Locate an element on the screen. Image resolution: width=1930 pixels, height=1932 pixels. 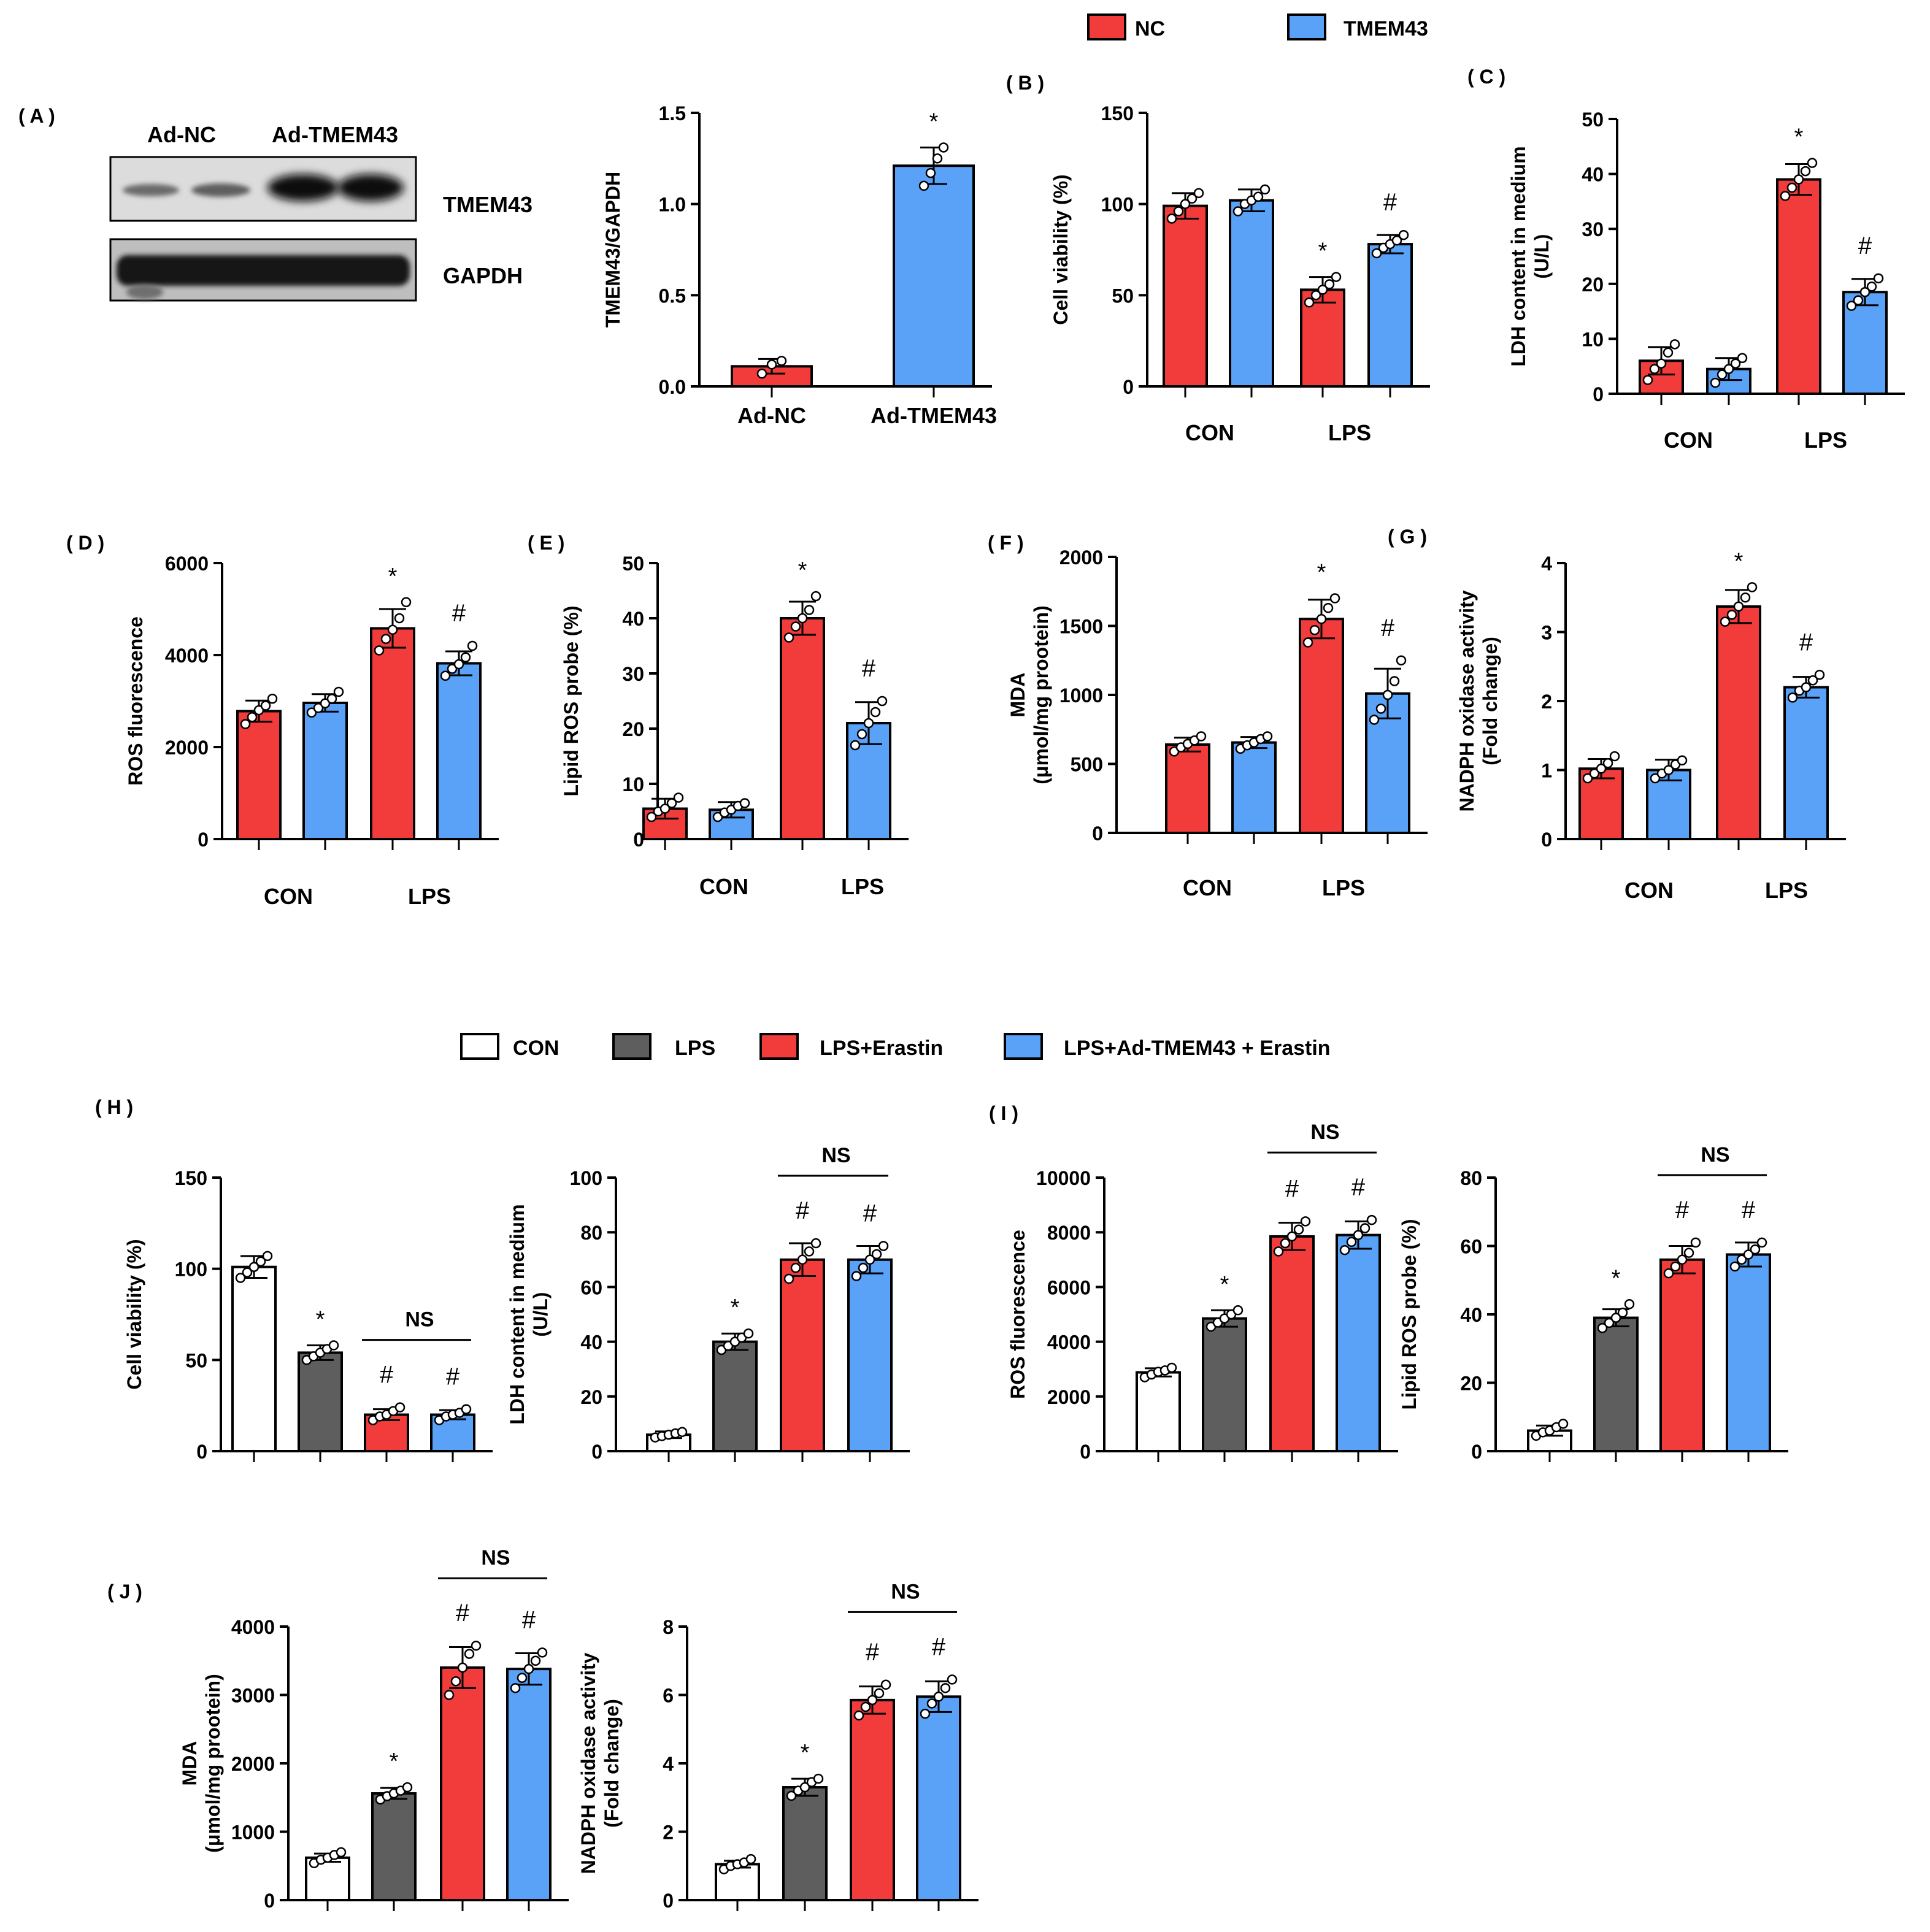
y-tick-label: 2000 is located at coordinates (1081, 557).